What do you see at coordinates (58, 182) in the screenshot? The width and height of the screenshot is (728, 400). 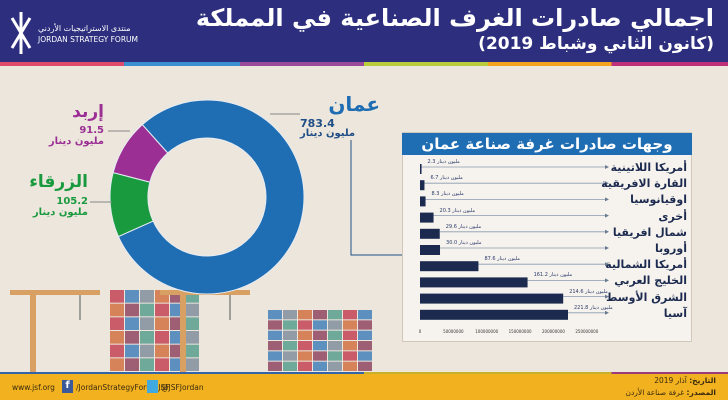 I see `zarqa-label: الزرقاء` at bounding box center [58, 182].